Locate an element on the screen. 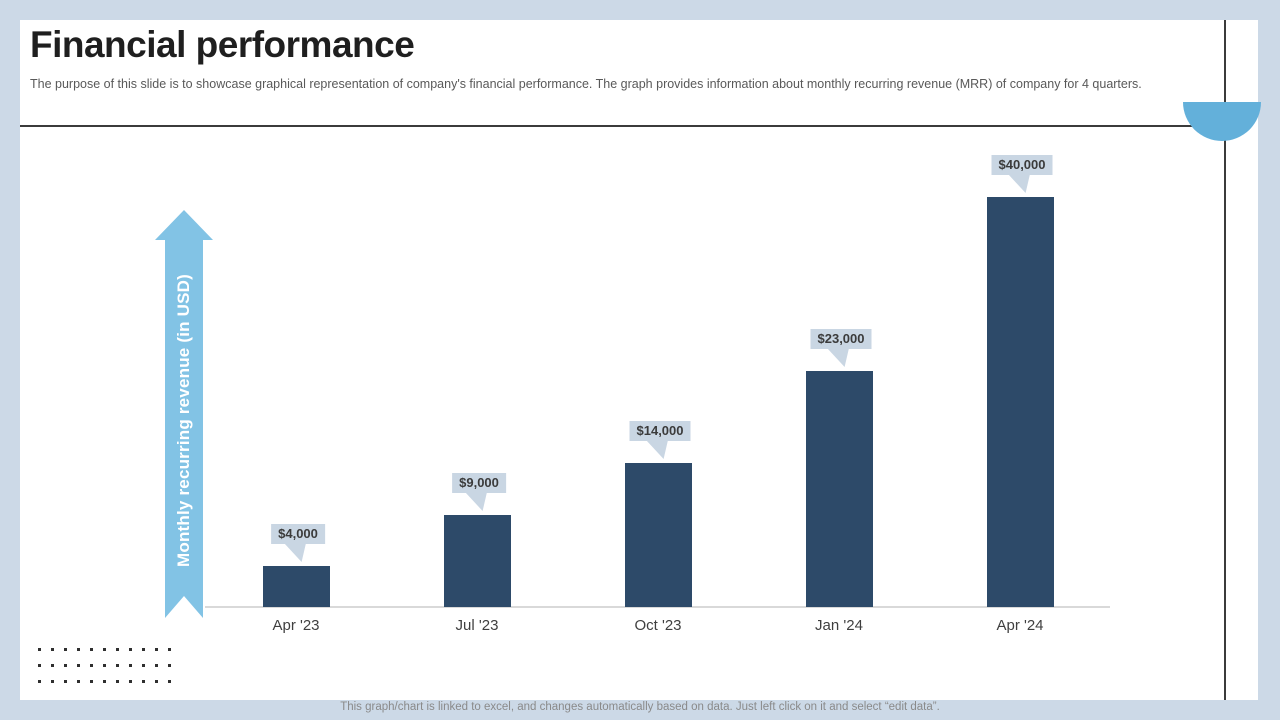  data-label: $14,000 is located at coordinates (660, 431).